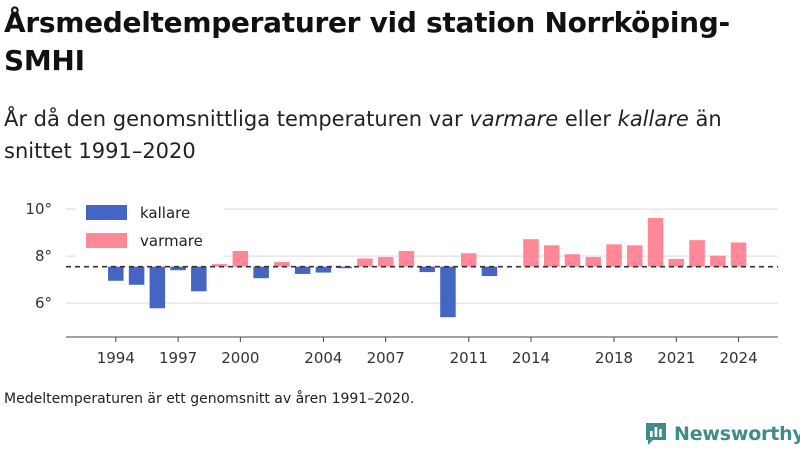  What do you see at coordinates (116, 358) in the screenshot?
I see `x-tick-label: 1994` at bounding box center [116, 358].